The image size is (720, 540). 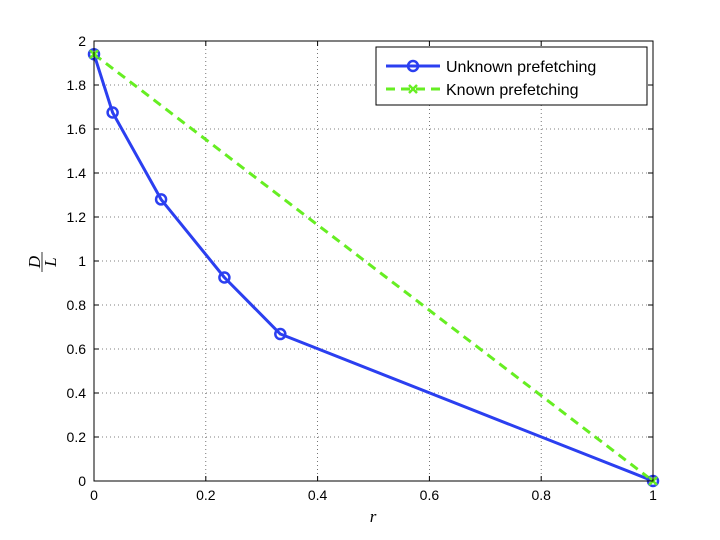 What do you see at coordinates (77, 349) in the screenshot?
I see `y-tick-label: 0.6` at bounding box center [77, 349].